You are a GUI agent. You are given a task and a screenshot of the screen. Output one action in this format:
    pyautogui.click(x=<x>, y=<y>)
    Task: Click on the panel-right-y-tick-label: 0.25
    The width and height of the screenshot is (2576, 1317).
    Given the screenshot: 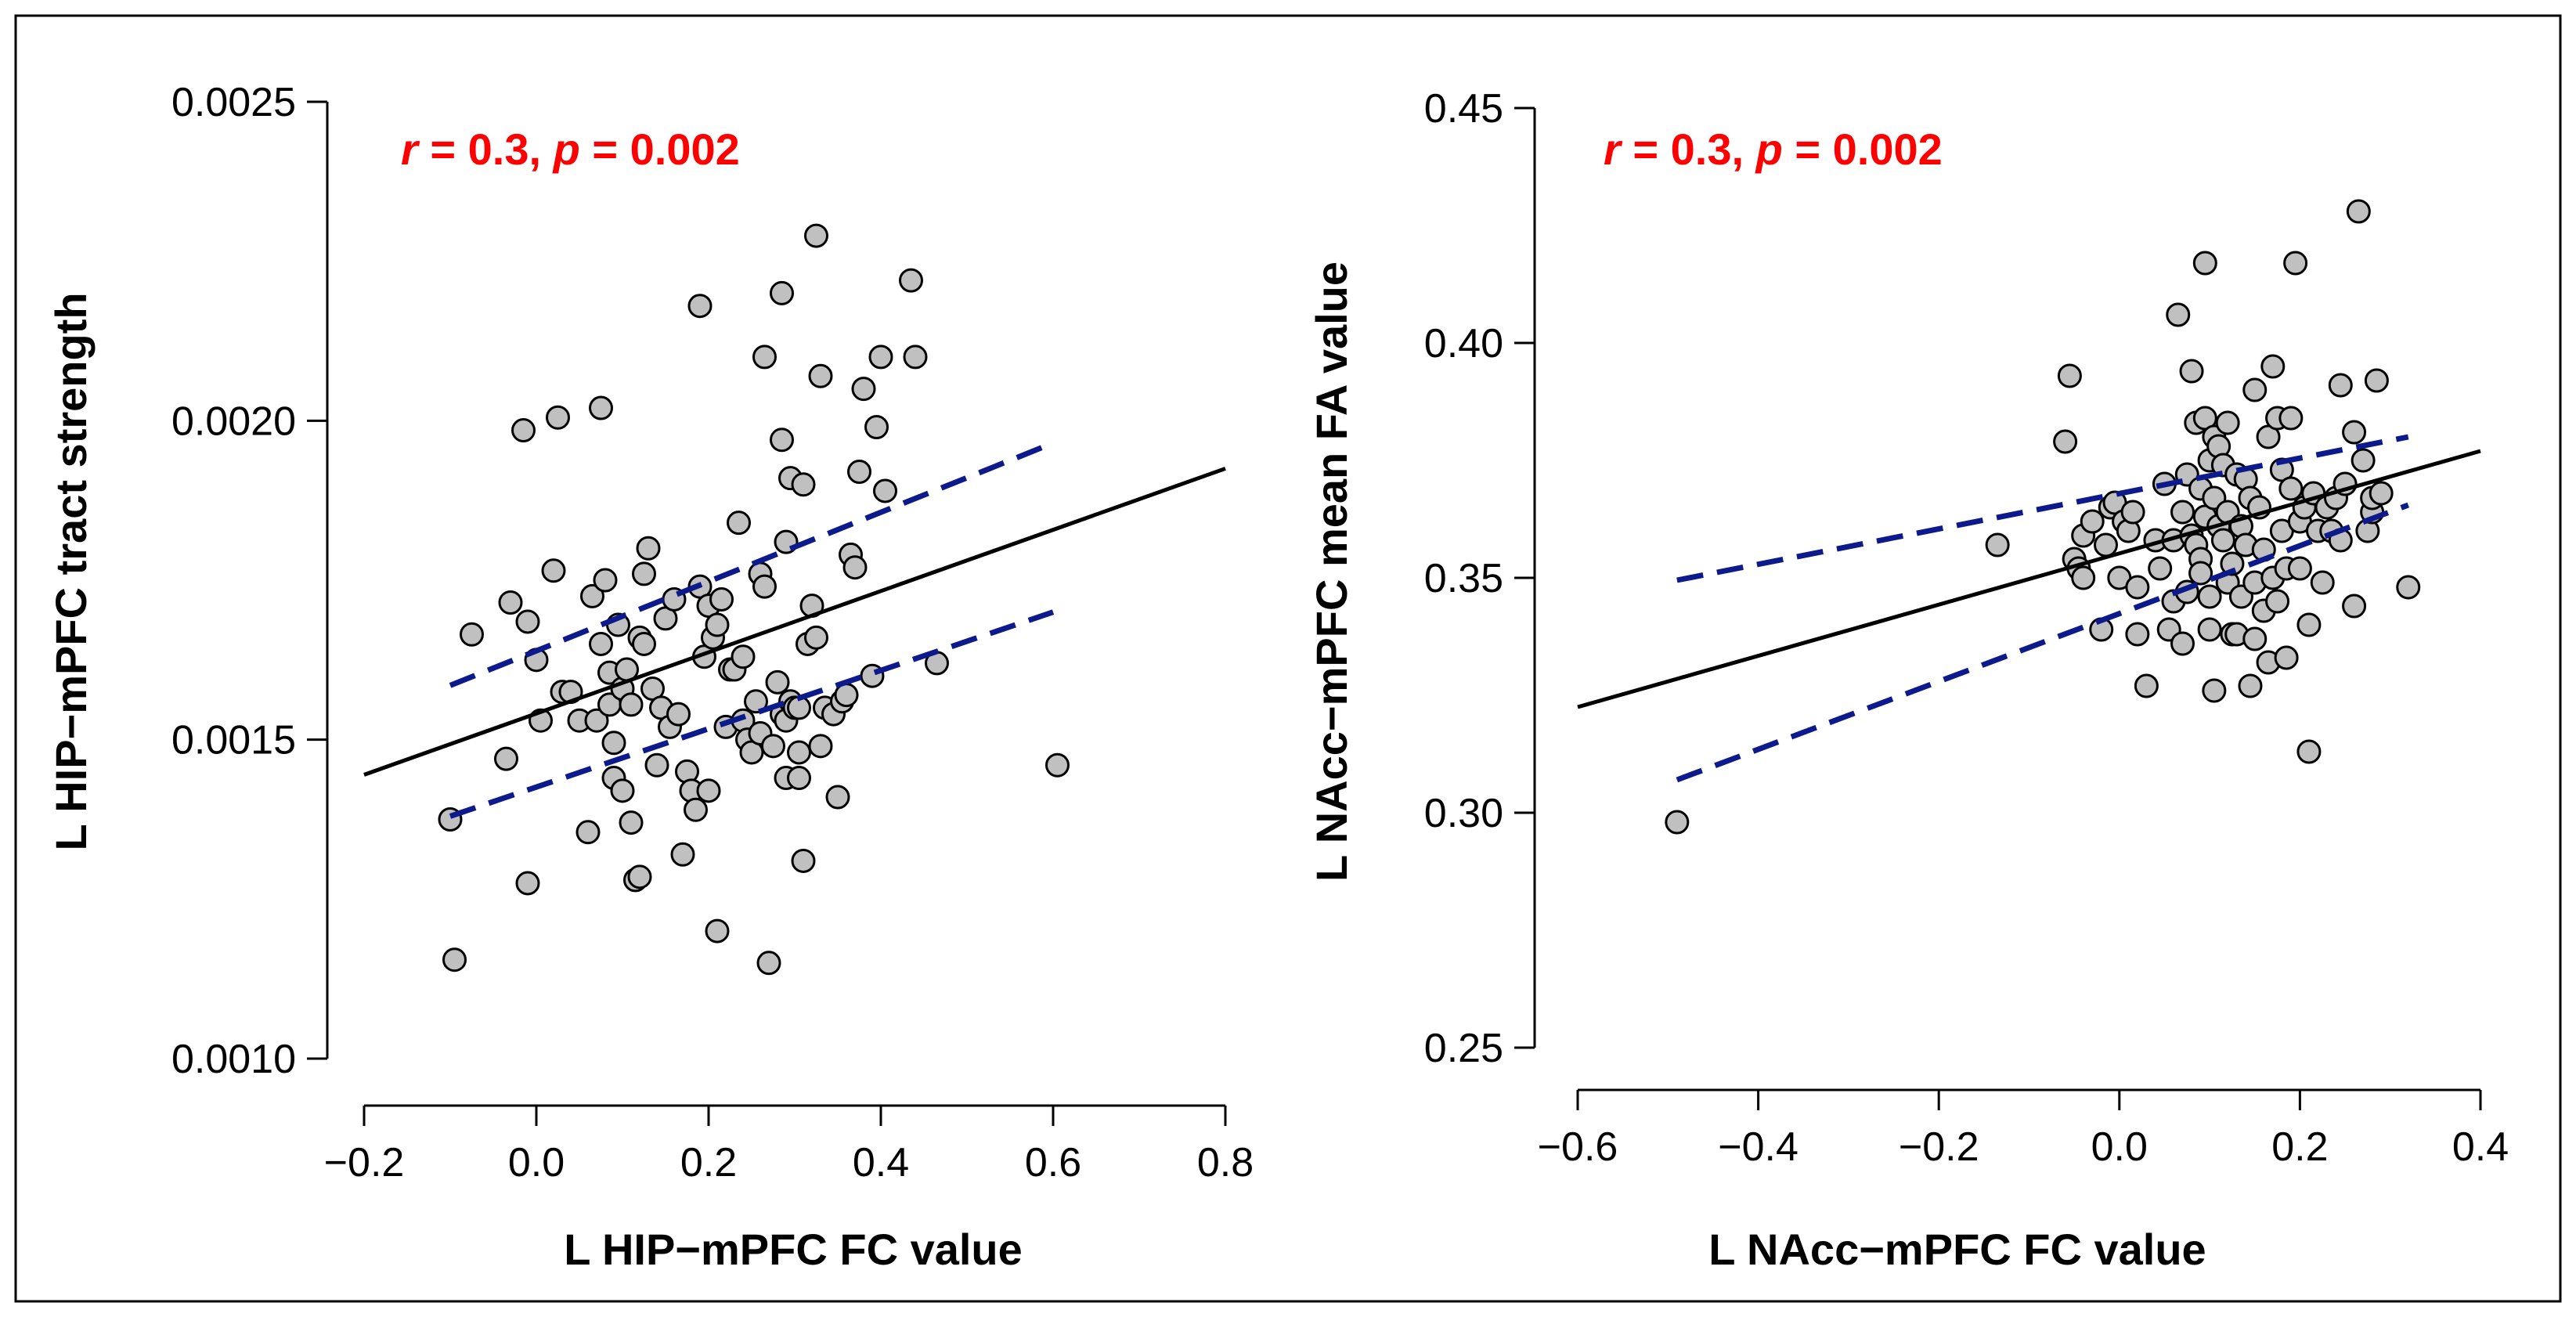 What is the action you would take?
    pyautogui.click(x=1463, y=1048)
    